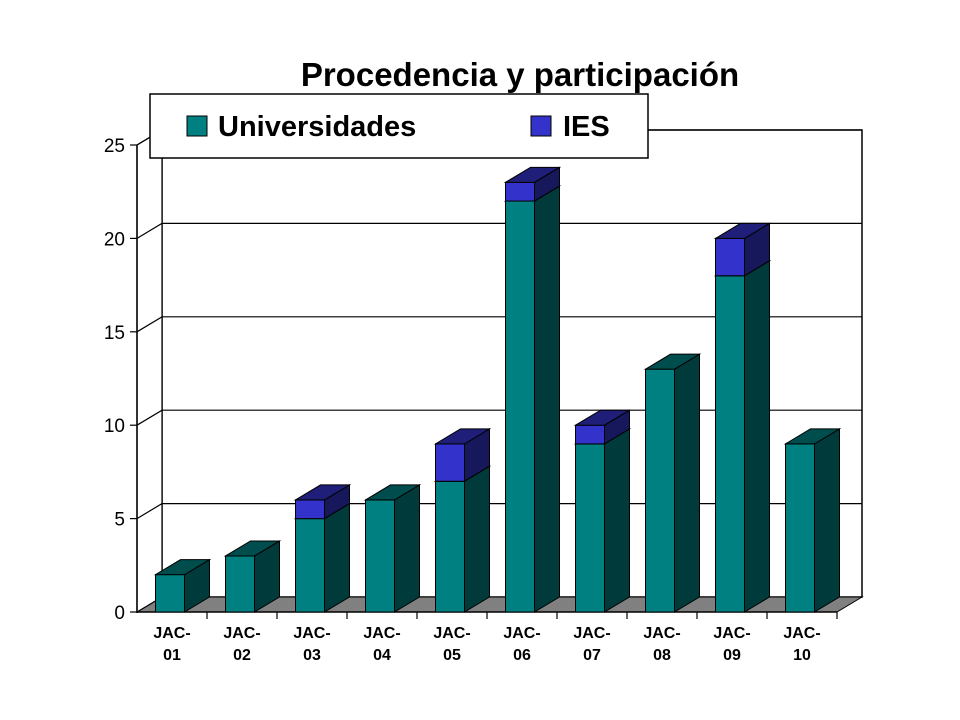  Describe the element at coordinates (119, 613) in the screenshot. I see `y-tick-label: 0` at that location.